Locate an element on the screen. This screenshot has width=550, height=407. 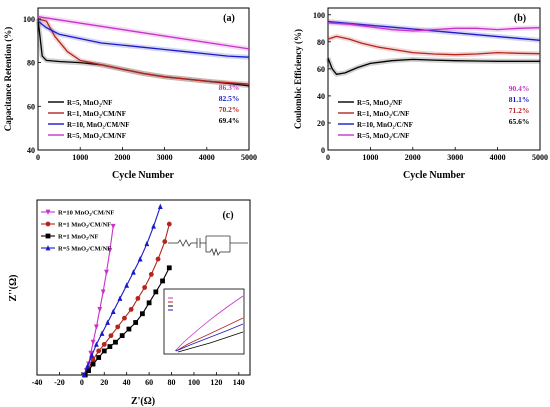
panel-c-x-tick-label: 140 is located at coordinates (239, 382).